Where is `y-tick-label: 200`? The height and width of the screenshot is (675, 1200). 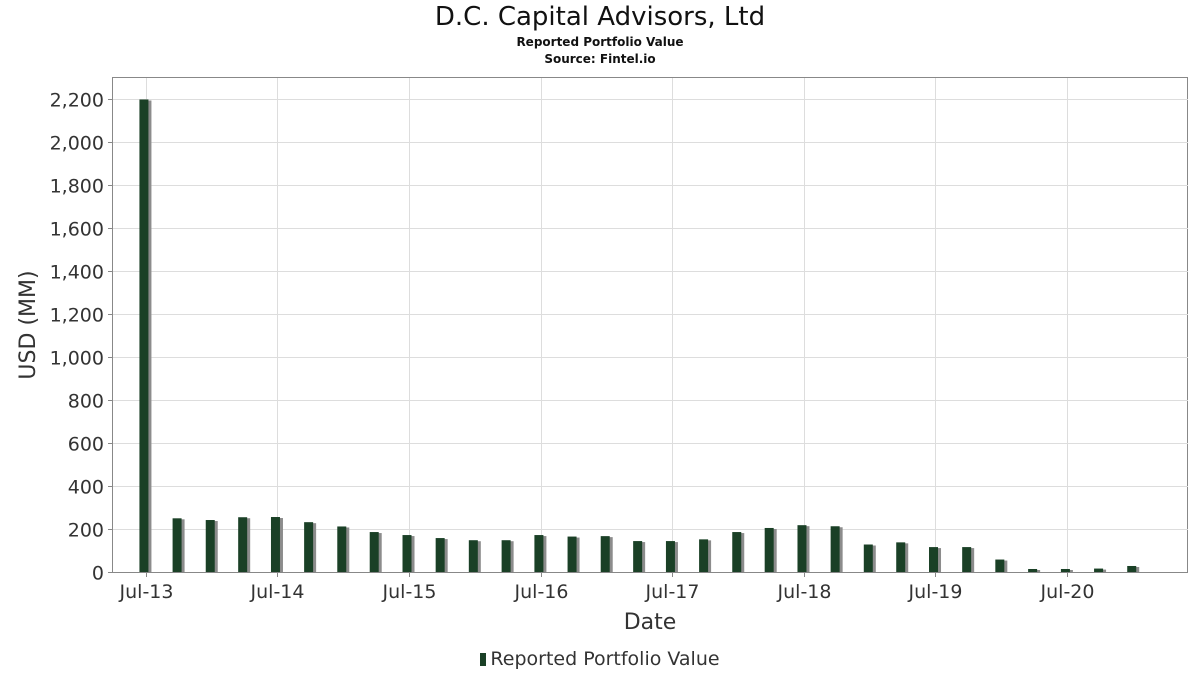 y-tick-label: 200 is located at coordinates (86, 531).